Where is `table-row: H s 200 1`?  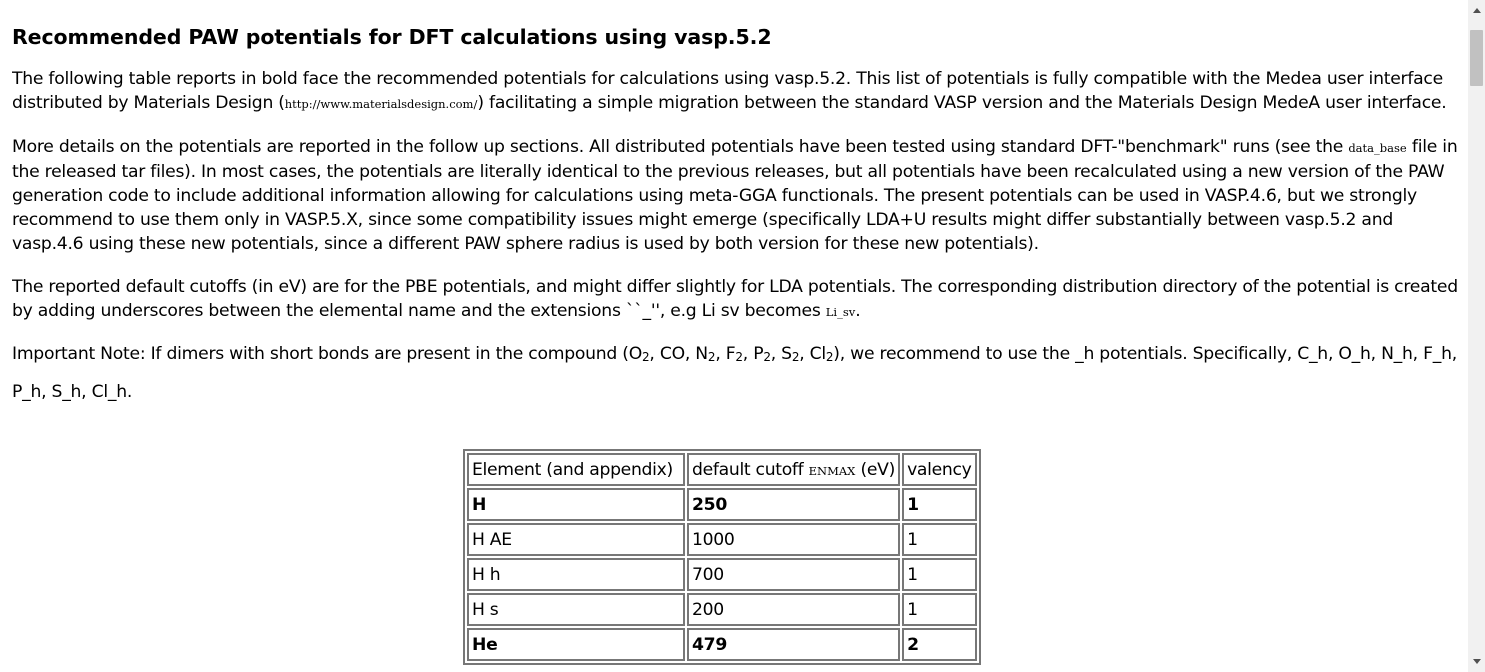 table-row: H s 200 1 is located at coordinates (722, 609).